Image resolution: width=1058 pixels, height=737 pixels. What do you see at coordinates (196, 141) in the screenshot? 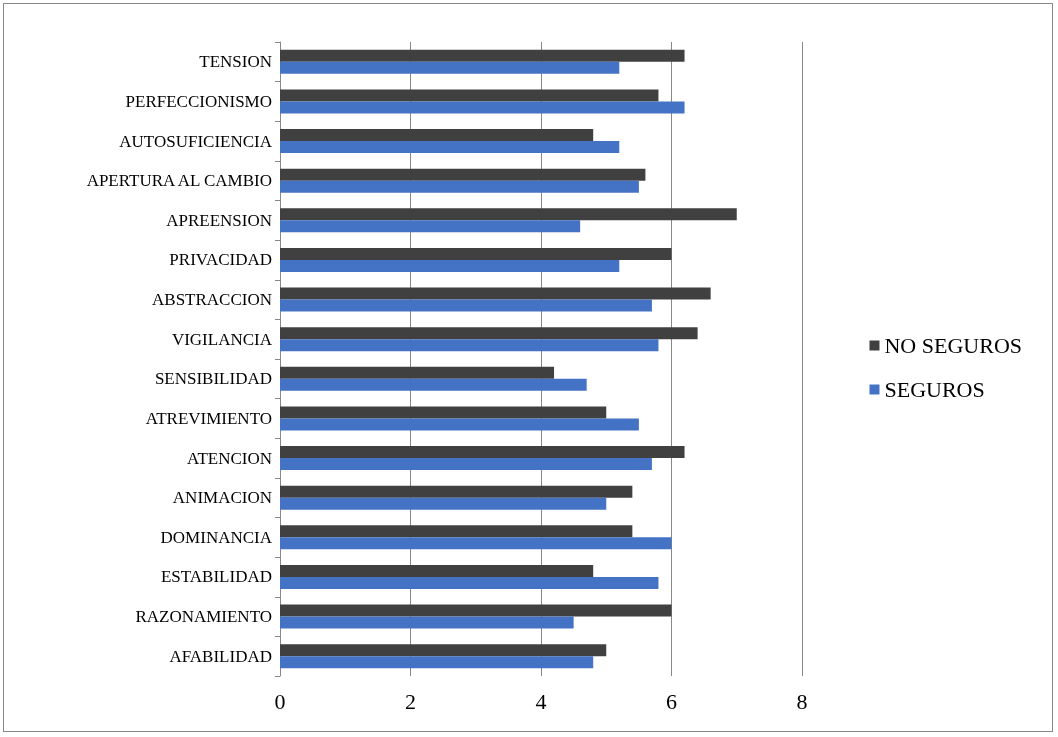
I see `y-tick-label: AUTOSUFICIENCIA` at bounding box center [196, 141].